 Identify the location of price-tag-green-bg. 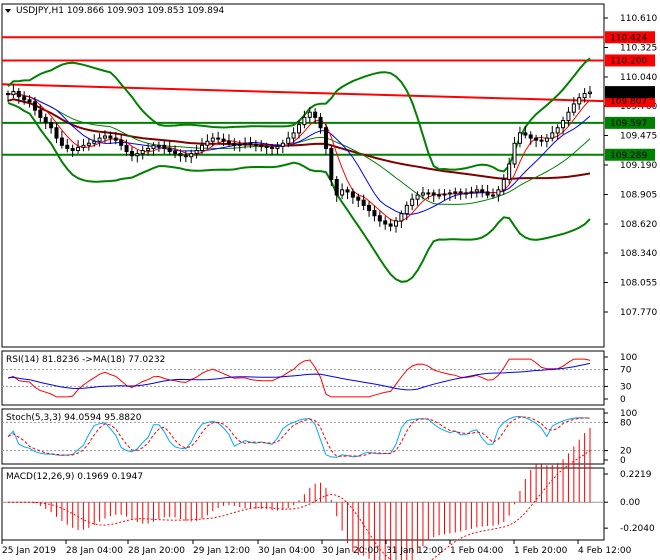
(630, 154).